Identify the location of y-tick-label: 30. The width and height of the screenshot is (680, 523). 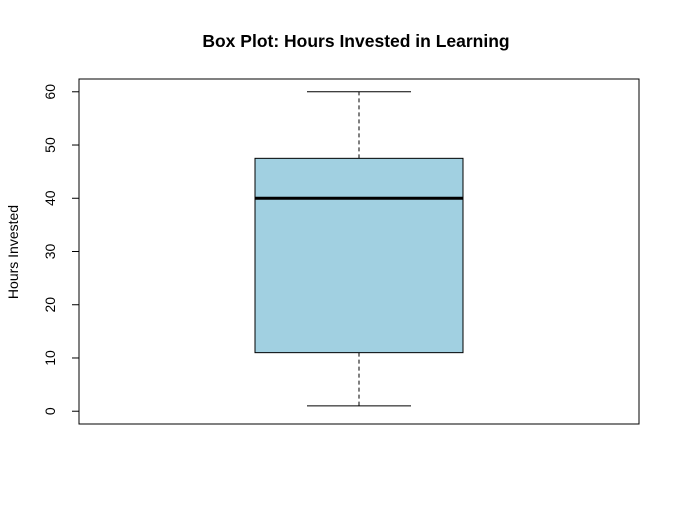
(50, 252).